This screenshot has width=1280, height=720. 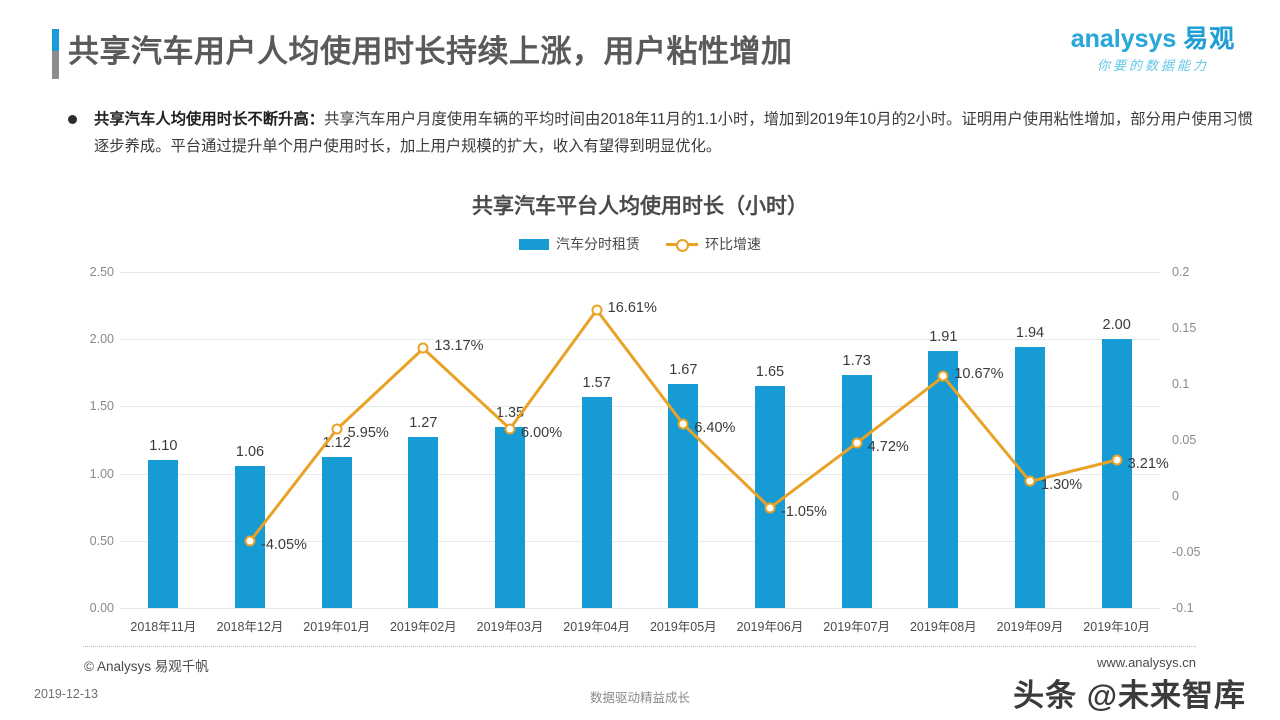 What do you see at coordinates (1030, 333) in the screenshot?
I see `bar-value-label: 1.94` at bounding box center [1030, 333].